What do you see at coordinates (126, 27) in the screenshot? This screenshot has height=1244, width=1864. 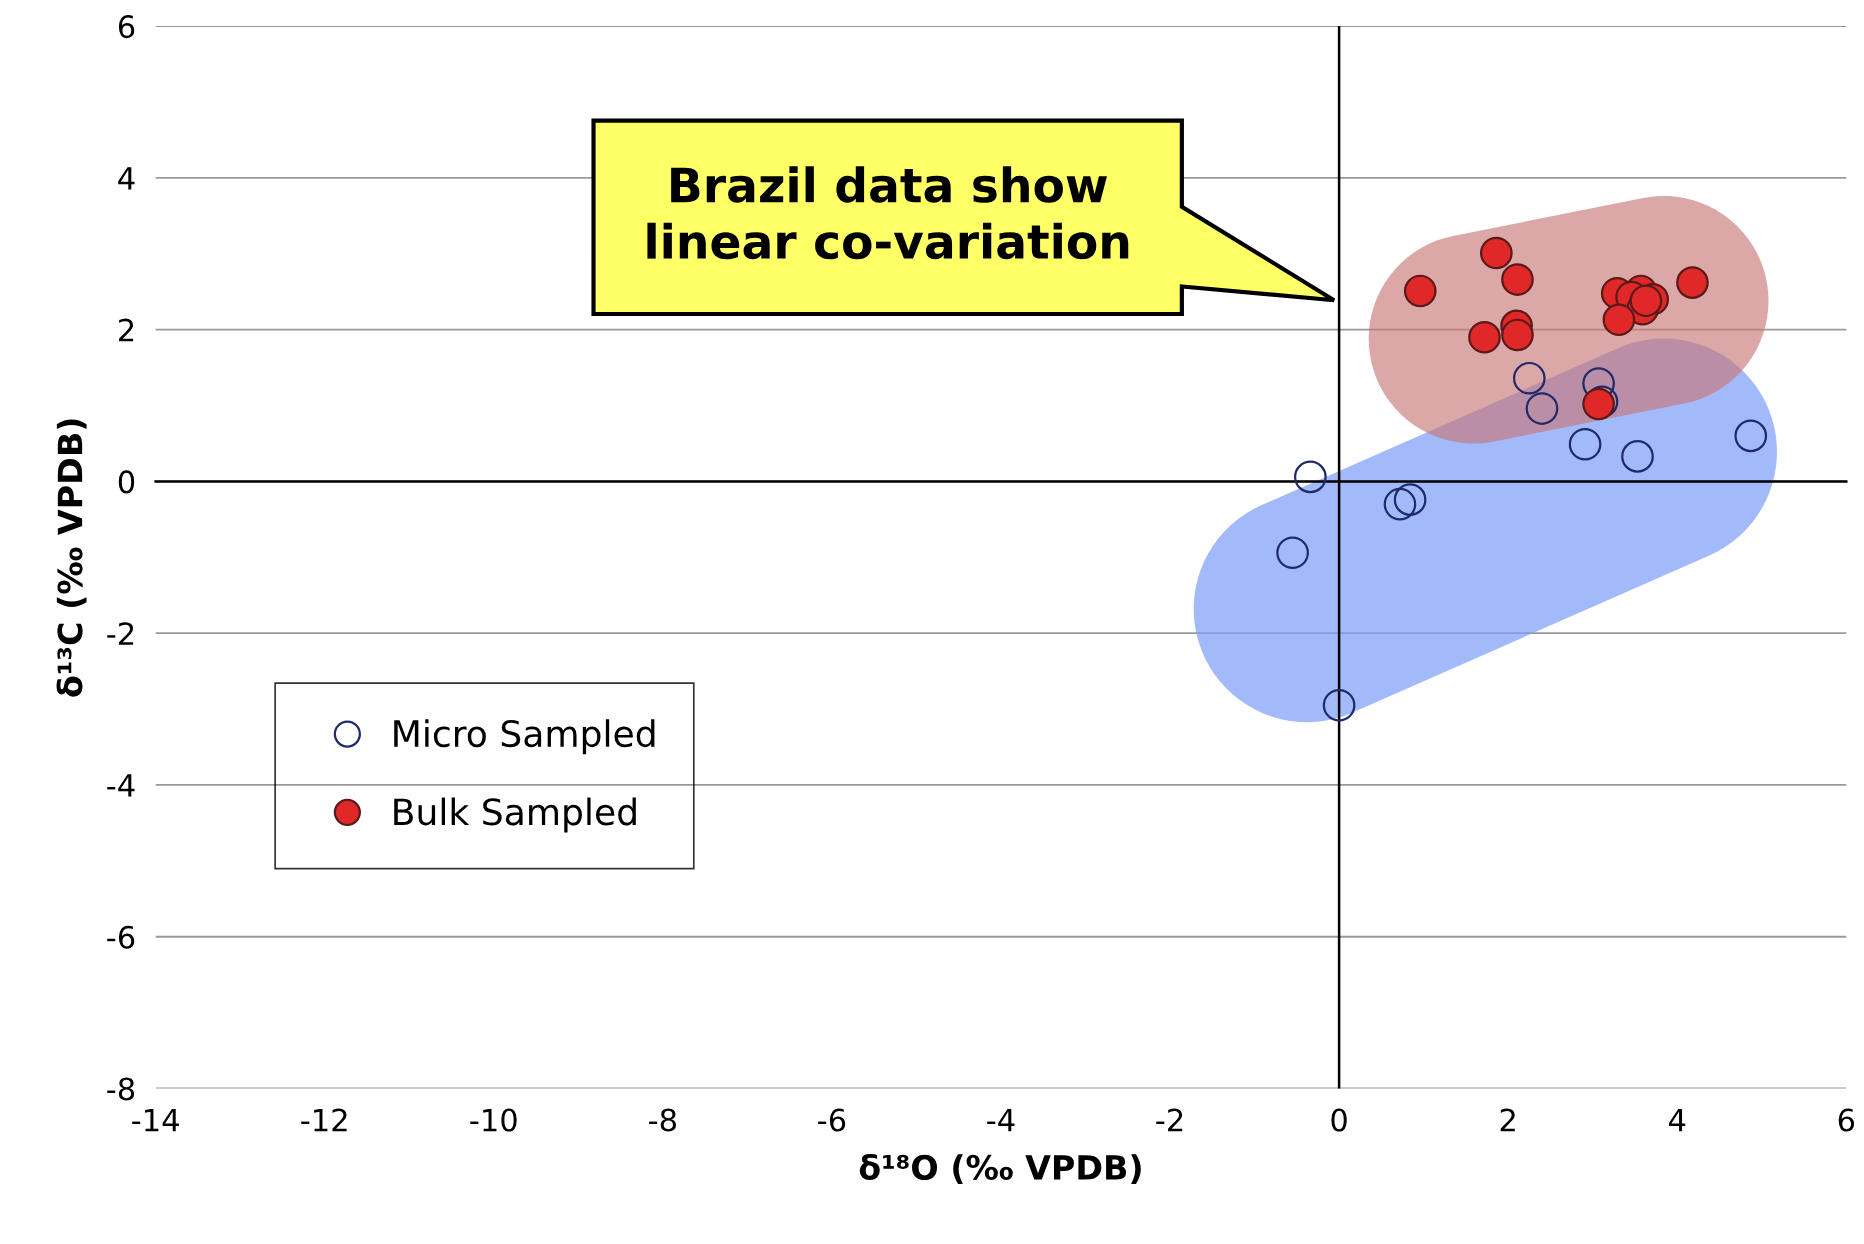 I see `y-tick-label: 6` at bounding box center [126, 27].